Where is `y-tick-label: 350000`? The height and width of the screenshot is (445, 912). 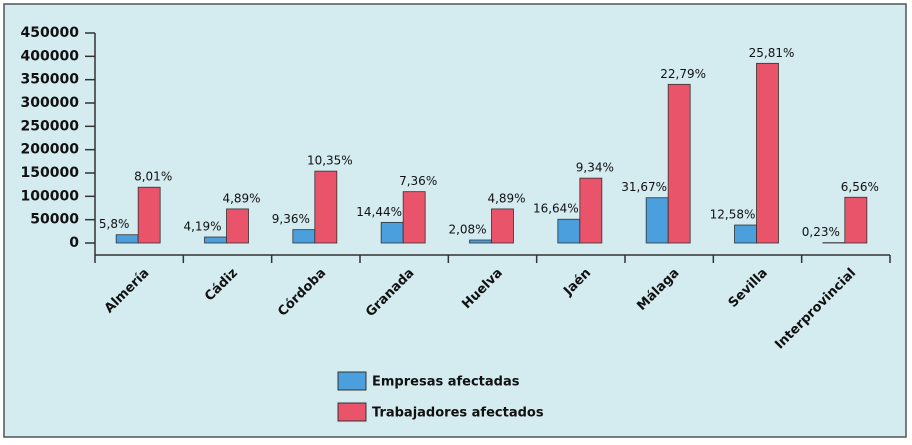 y-tick-label: 350000 is located at coordinates (50, 80).